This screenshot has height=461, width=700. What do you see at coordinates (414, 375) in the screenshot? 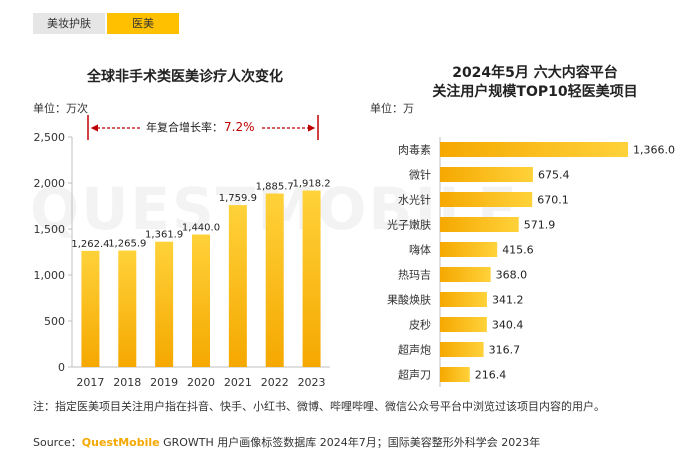
I see `right-category-label: 超声刀` at bounding box center [414, 375].